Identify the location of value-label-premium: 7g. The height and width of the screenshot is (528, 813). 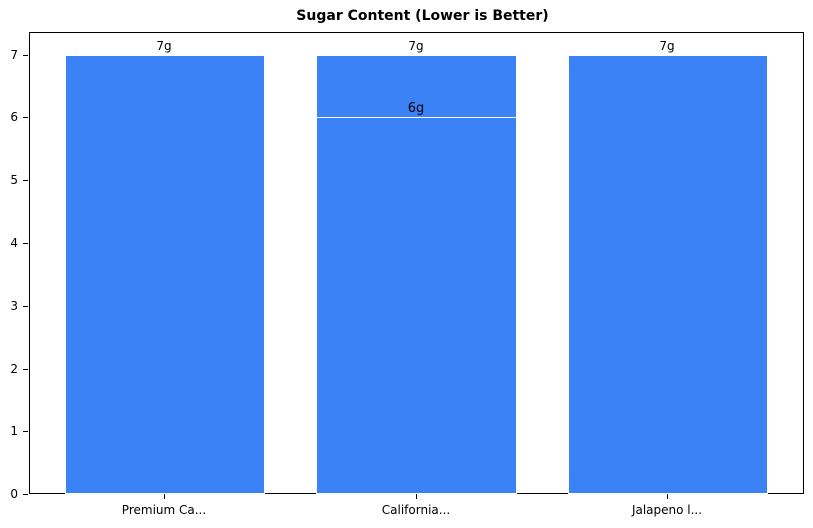
(164, 46).